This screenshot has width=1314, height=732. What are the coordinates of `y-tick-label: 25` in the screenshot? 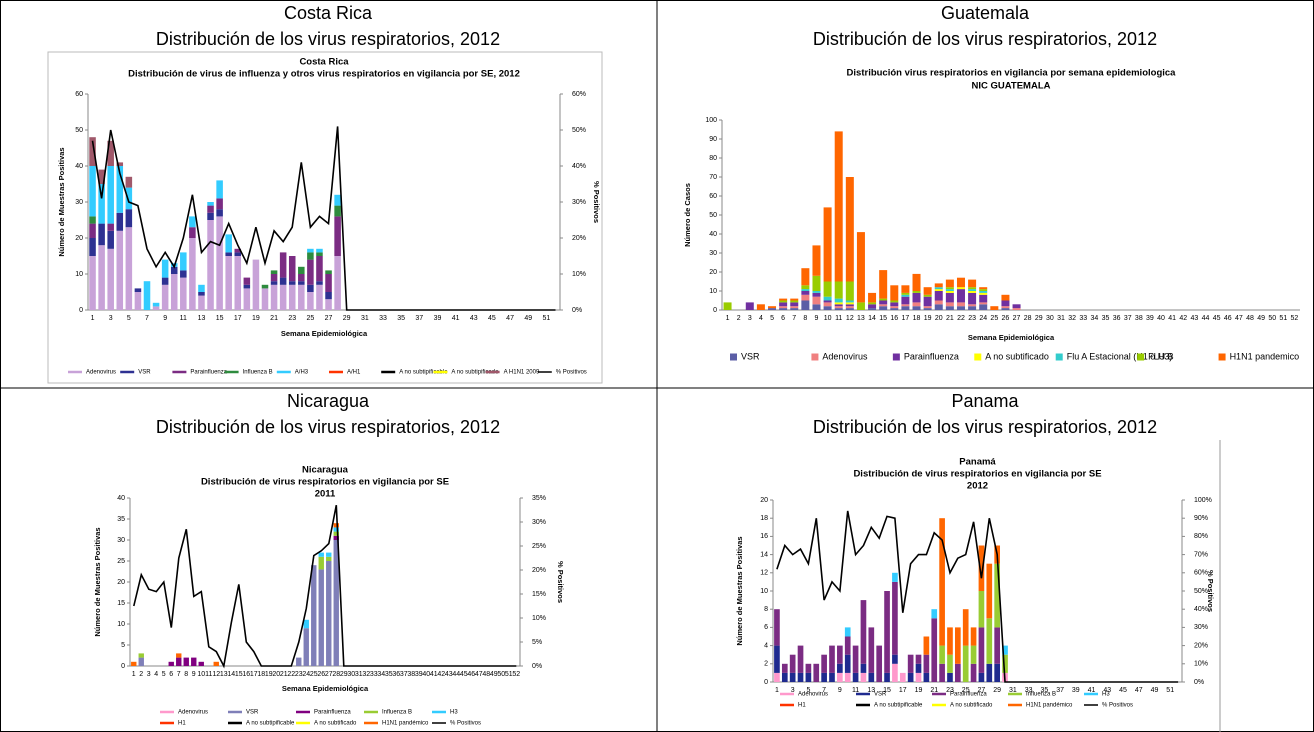 It's located at (121, 561).